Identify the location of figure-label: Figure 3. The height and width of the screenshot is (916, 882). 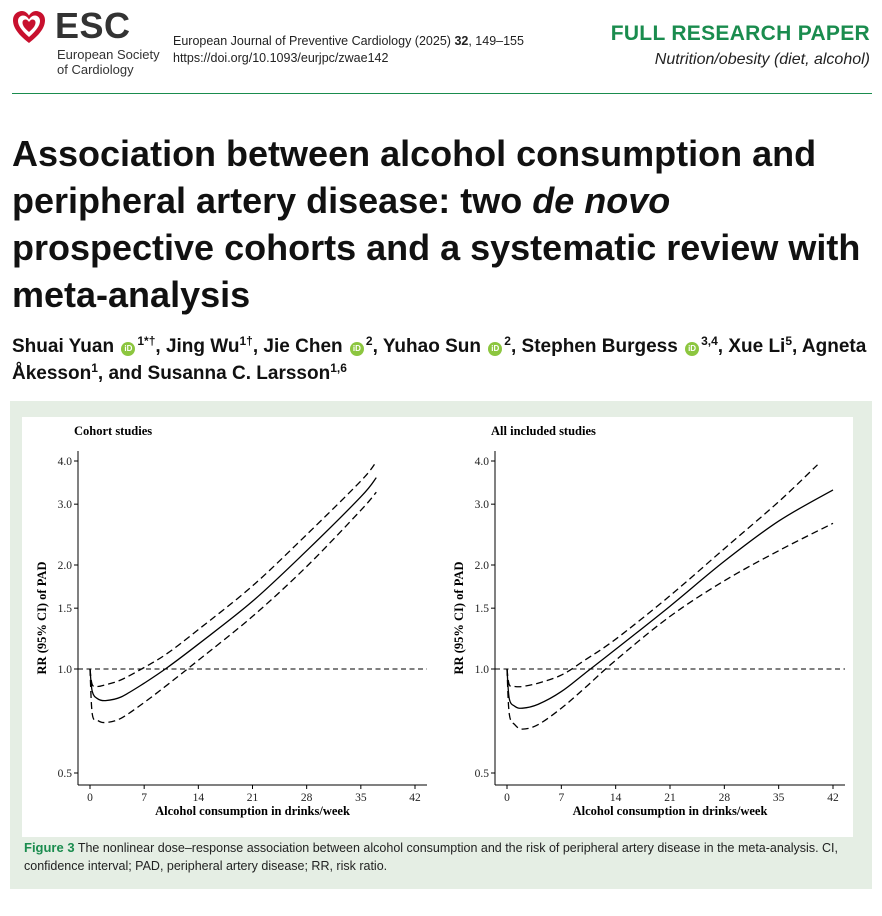
(49, 847).